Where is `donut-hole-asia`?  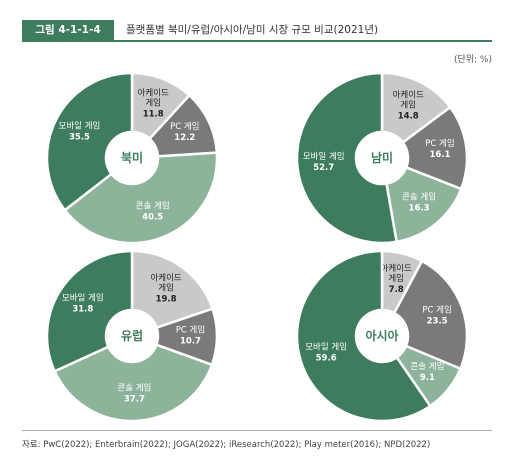
donut-hole-asia is located at coordinates (382, 336).